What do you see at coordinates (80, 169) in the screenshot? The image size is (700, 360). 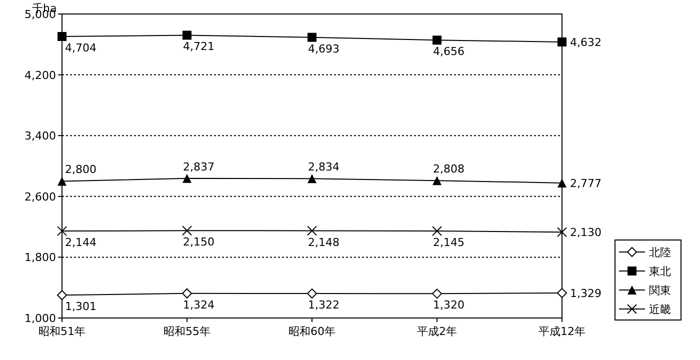 I see `data-label: 2,800` at bounding box center [80, 169].